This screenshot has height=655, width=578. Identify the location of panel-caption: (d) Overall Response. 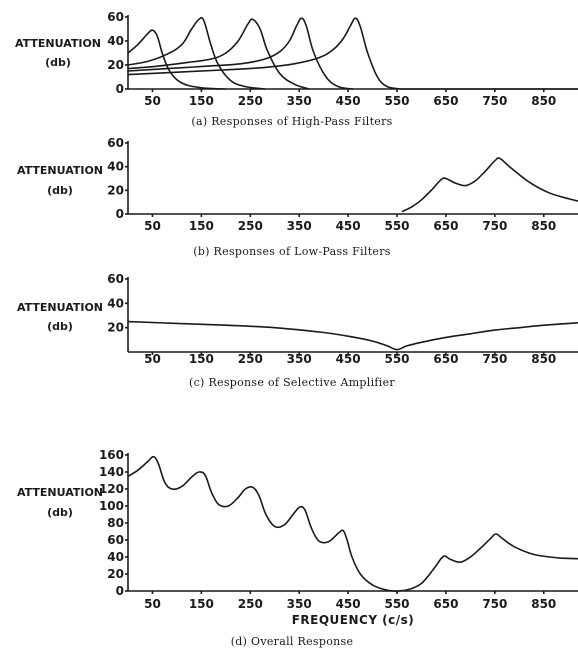
(292, 641).